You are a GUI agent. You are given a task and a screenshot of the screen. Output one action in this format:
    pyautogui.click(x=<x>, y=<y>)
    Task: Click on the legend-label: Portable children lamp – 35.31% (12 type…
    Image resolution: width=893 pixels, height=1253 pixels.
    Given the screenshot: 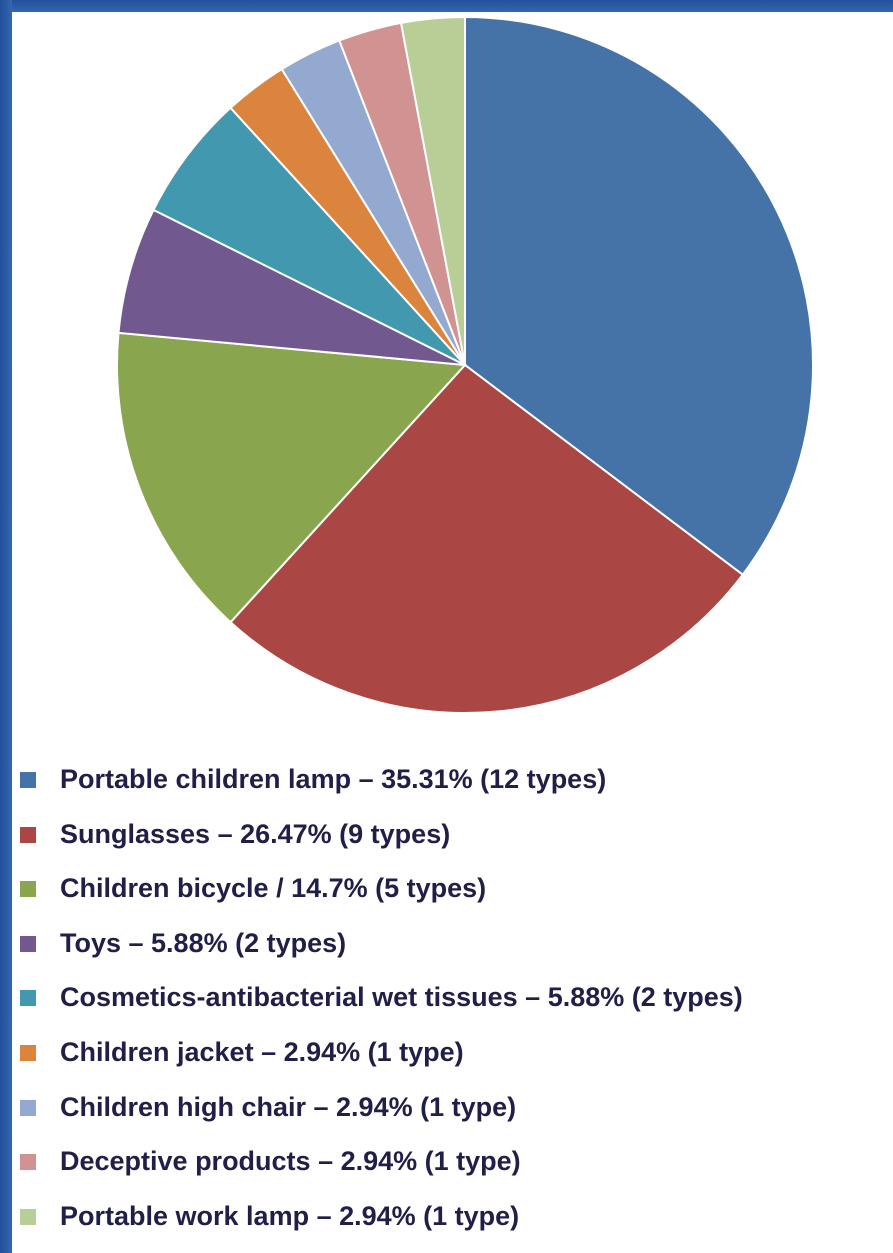 What is the action you would take?
    pyautogui.click(x=333, y=779)
    